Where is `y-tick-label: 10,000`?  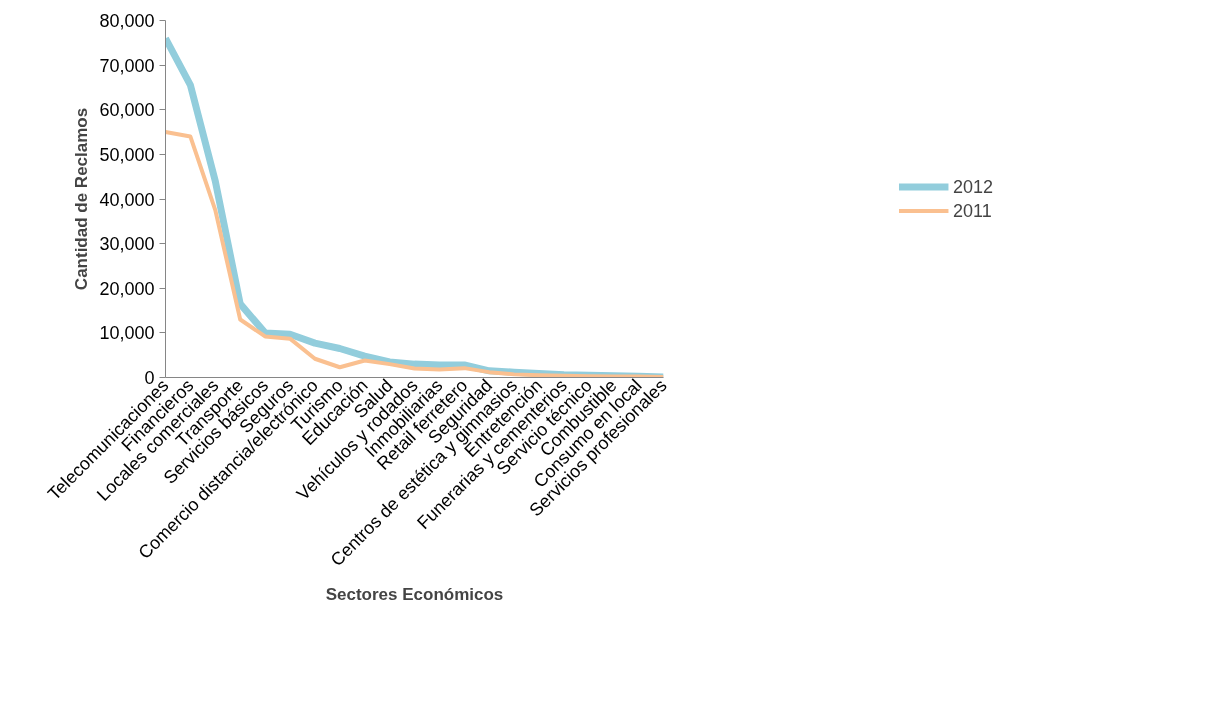
y-tick-label: 10,000 is located at coordinates (127, 333).